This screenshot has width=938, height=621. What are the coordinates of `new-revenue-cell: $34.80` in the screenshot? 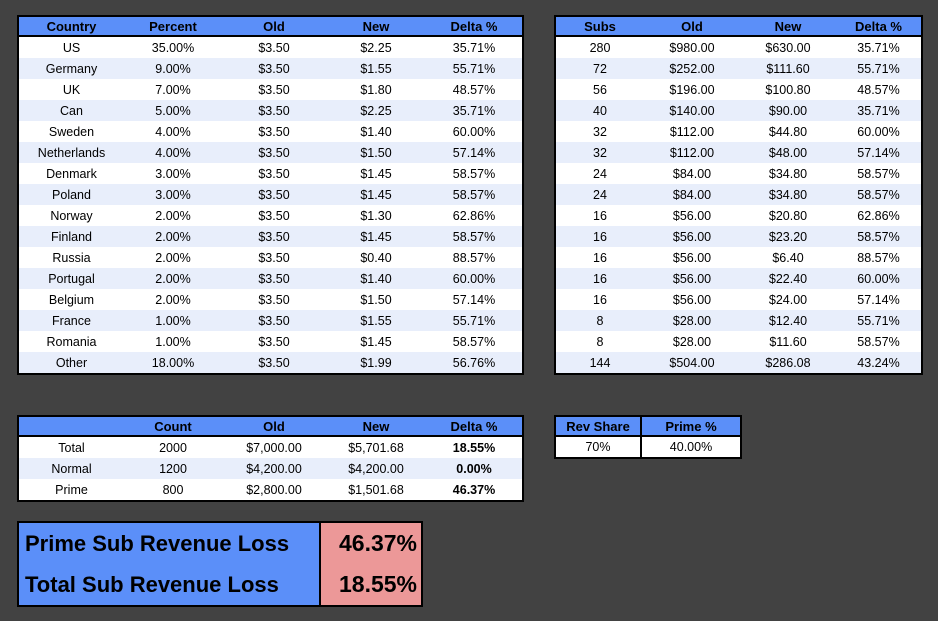 It's located at (788, 173).